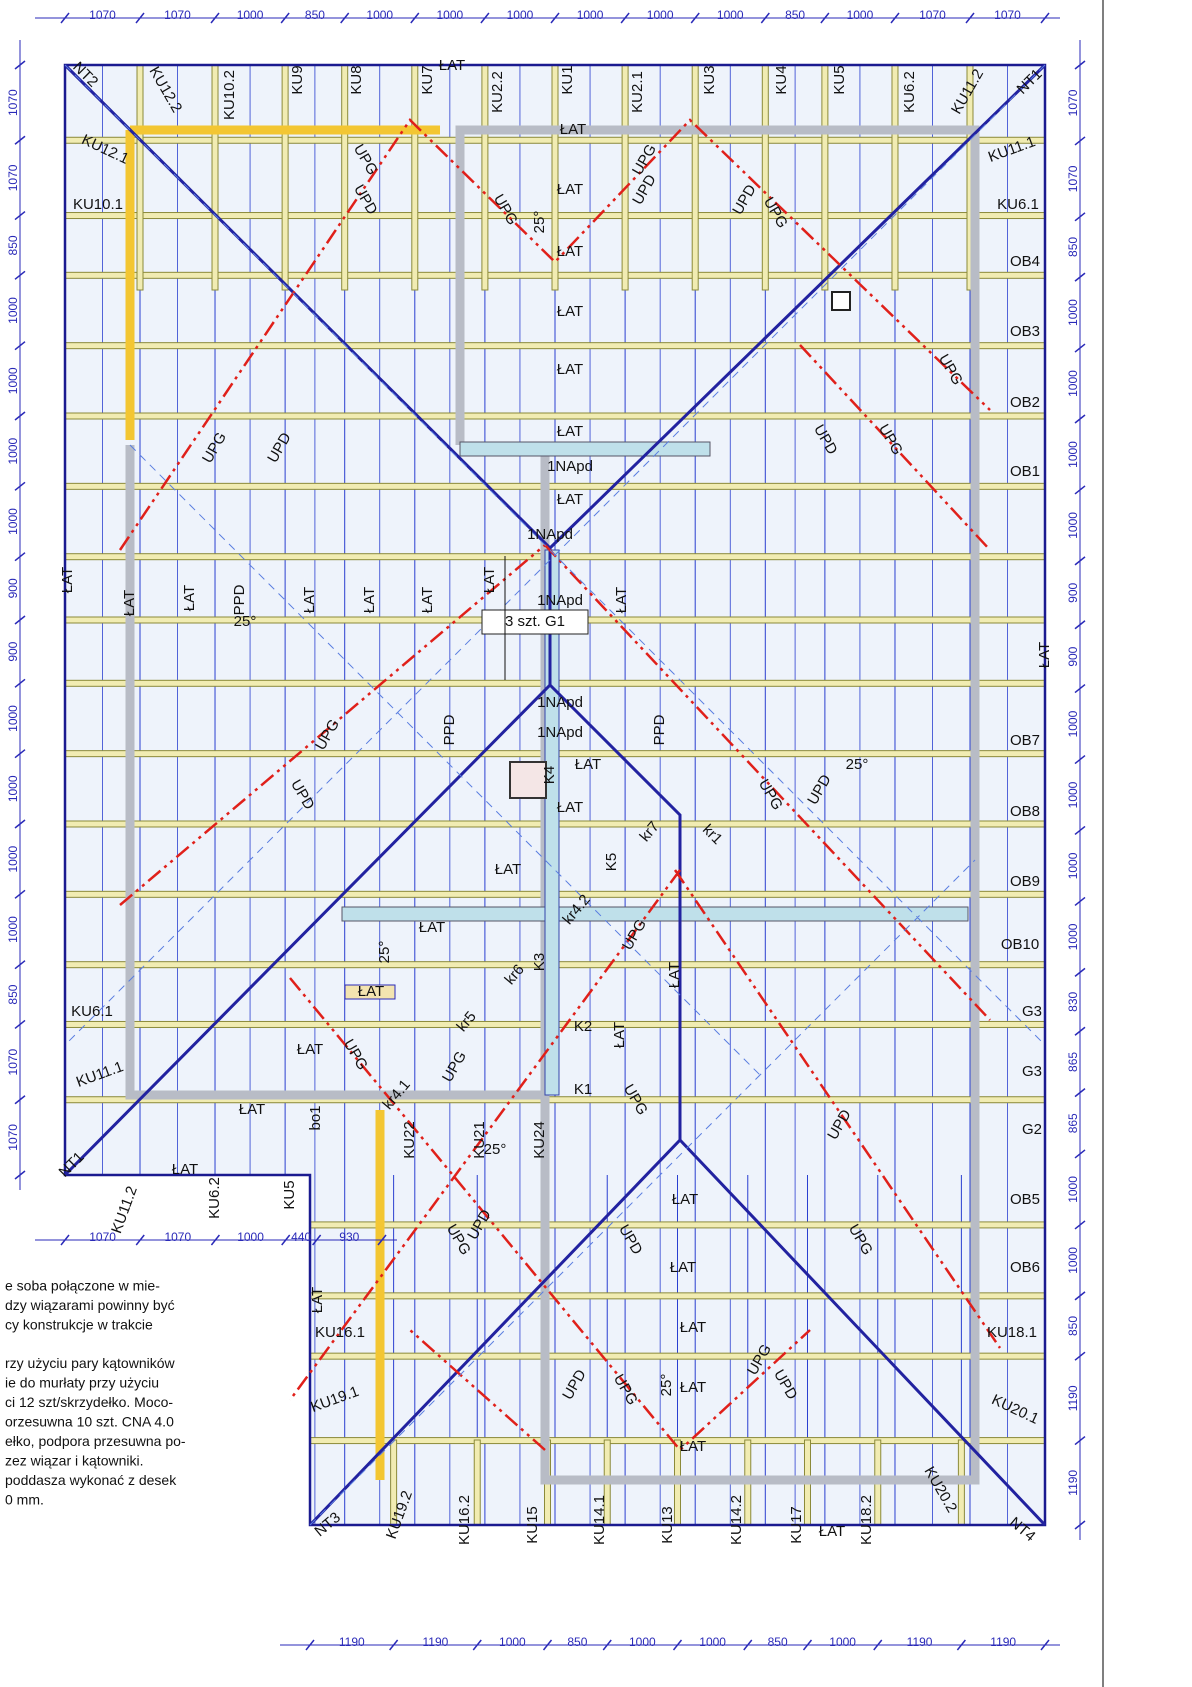 Image resolution: width=1192 pixels, height=1687 pixels. What do you see at coordinates (1025, 261) in the screenshot?
I see `member-label: OB4` at bounding box center [1025, 261].